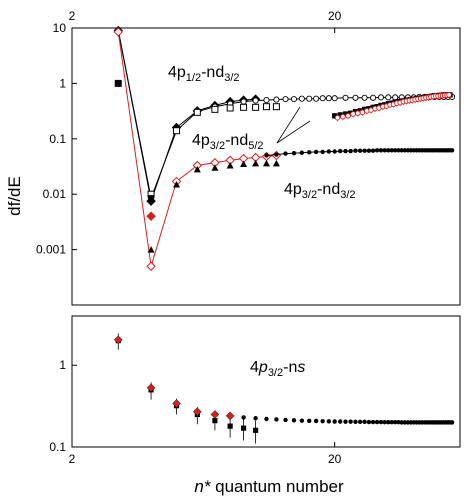  Describe the element at coordinates (55, 194) in the screenshot. I see `y-tick-label: 0.01` at that location.